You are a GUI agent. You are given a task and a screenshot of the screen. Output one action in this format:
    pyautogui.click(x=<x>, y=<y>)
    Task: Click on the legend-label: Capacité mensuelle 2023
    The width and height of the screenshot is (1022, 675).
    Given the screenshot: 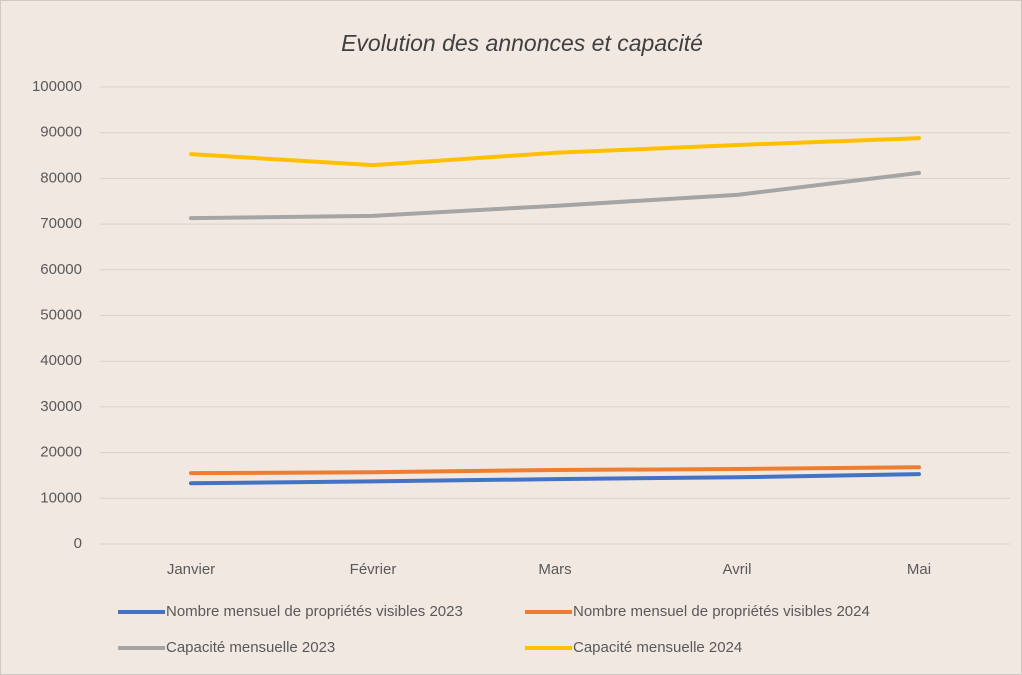 What is the action you would take?
    pyautogui.click(x=250, y=647)
    